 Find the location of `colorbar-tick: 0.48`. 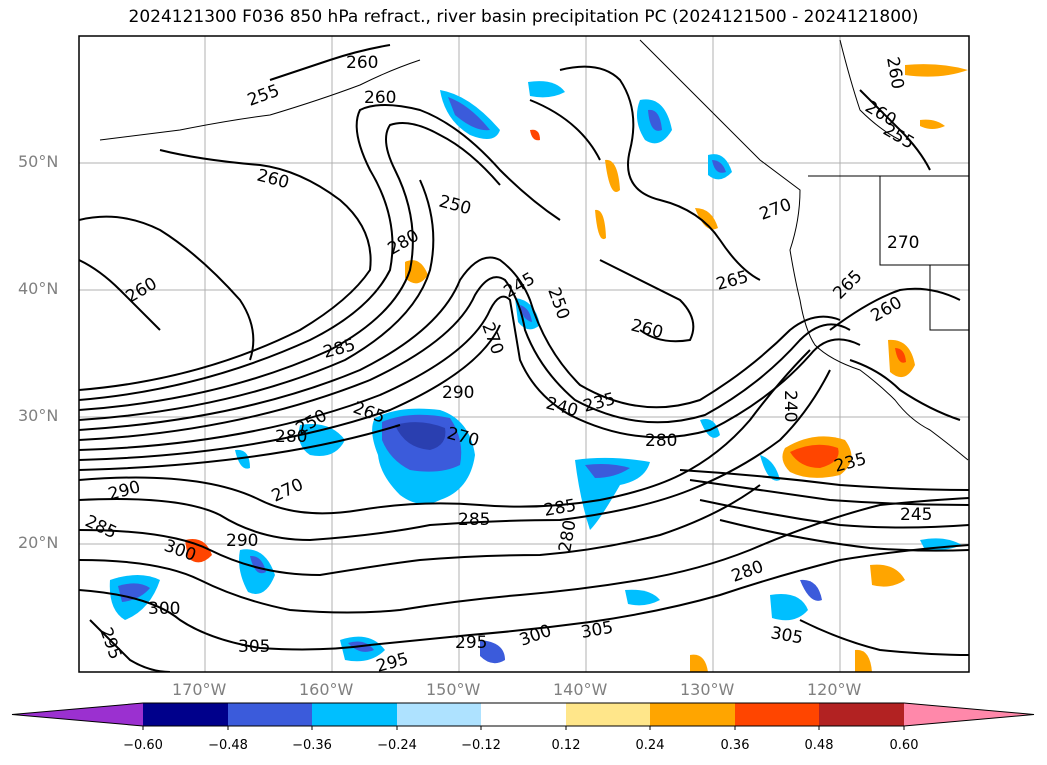

colorbar-tick: 0.48 is located at coordinates (819, 745).